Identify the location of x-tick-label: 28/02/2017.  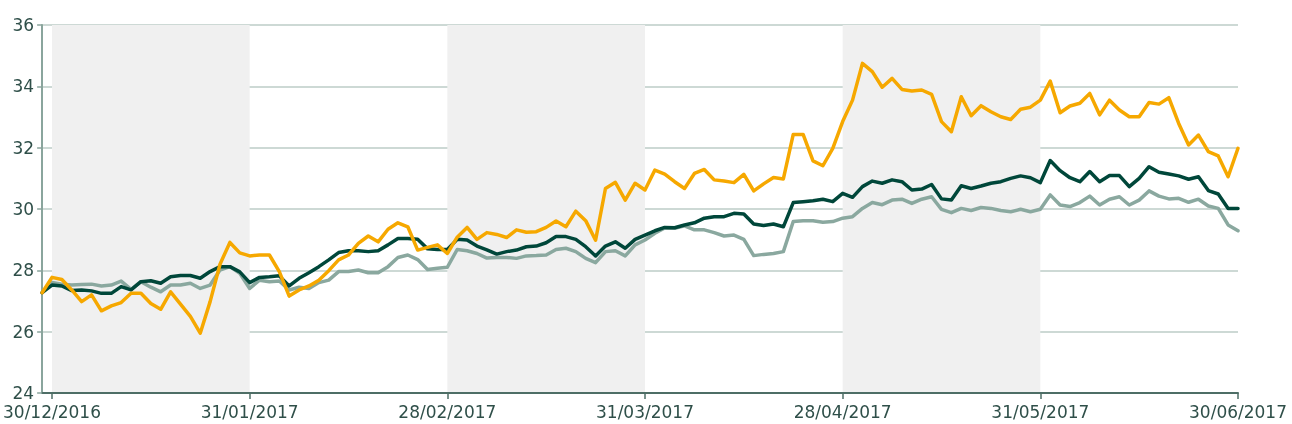
(447, 411).